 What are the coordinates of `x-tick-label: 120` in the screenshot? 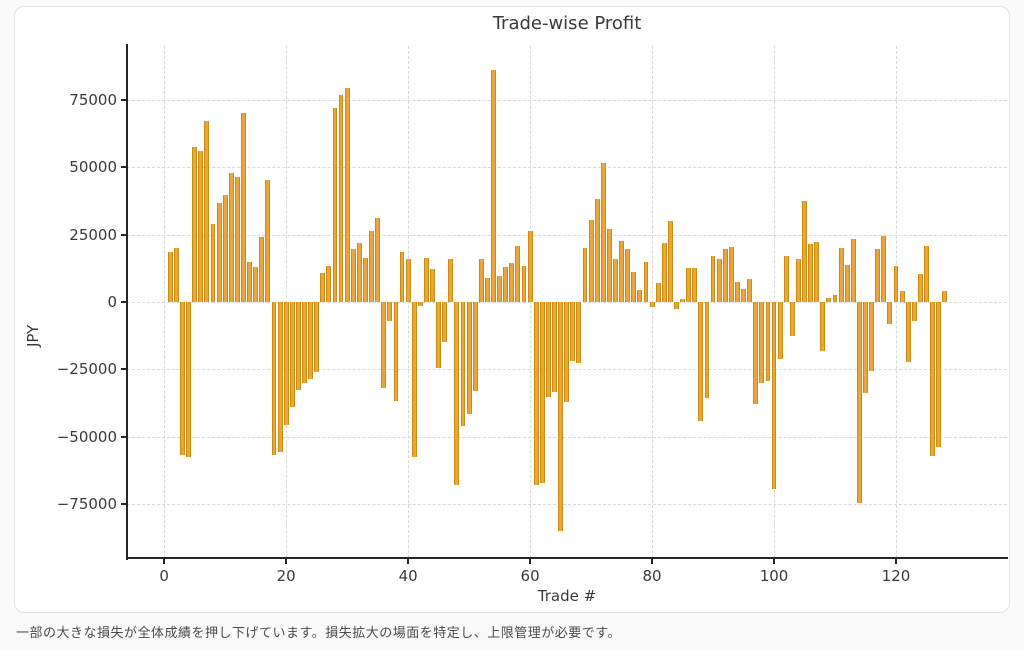 It's located at (896, 576).